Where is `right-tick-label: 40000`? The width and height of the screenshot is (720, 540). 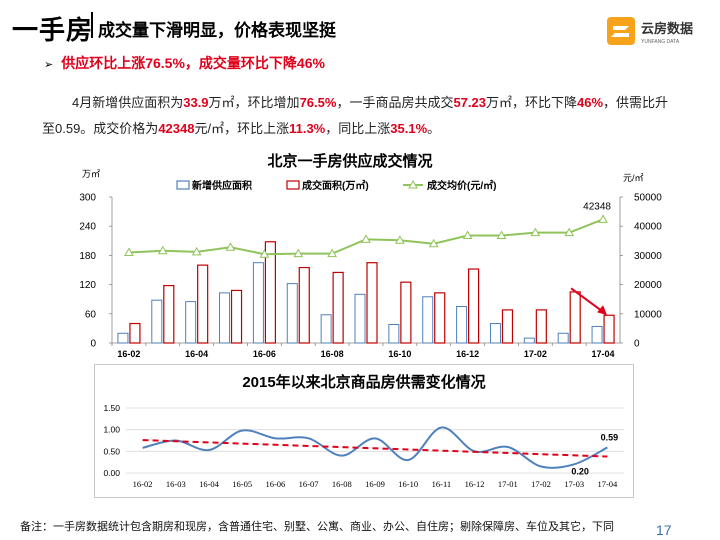
right-tick-label: 40000 is located at coordinates (648, 227).